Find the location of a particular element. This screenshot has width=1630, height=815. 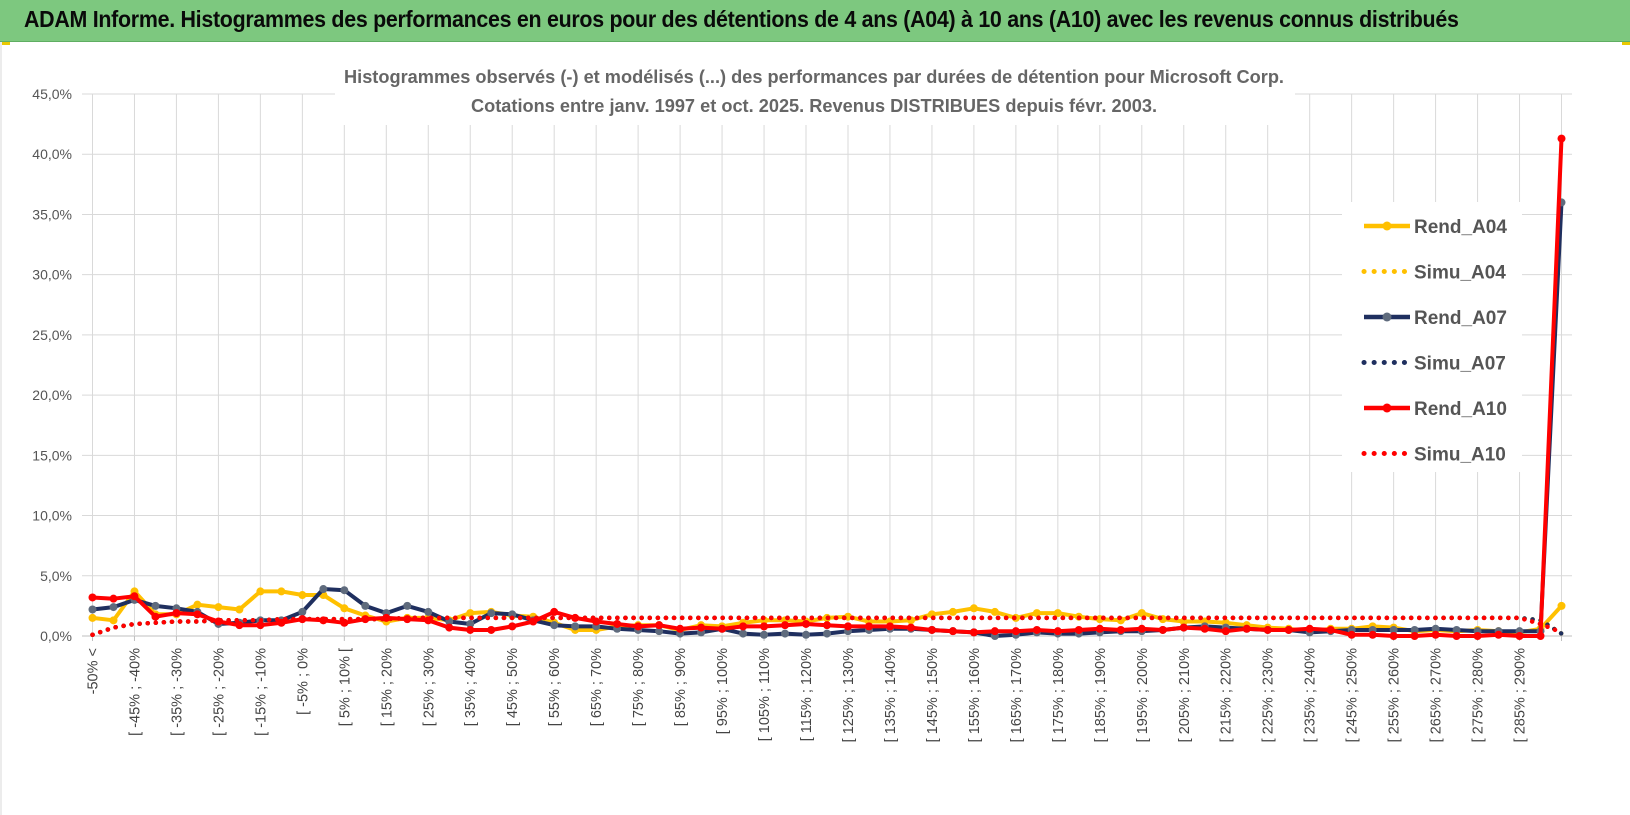

x-tick-label: [ 215% ; 220% is located at coordinates (1227, 695).